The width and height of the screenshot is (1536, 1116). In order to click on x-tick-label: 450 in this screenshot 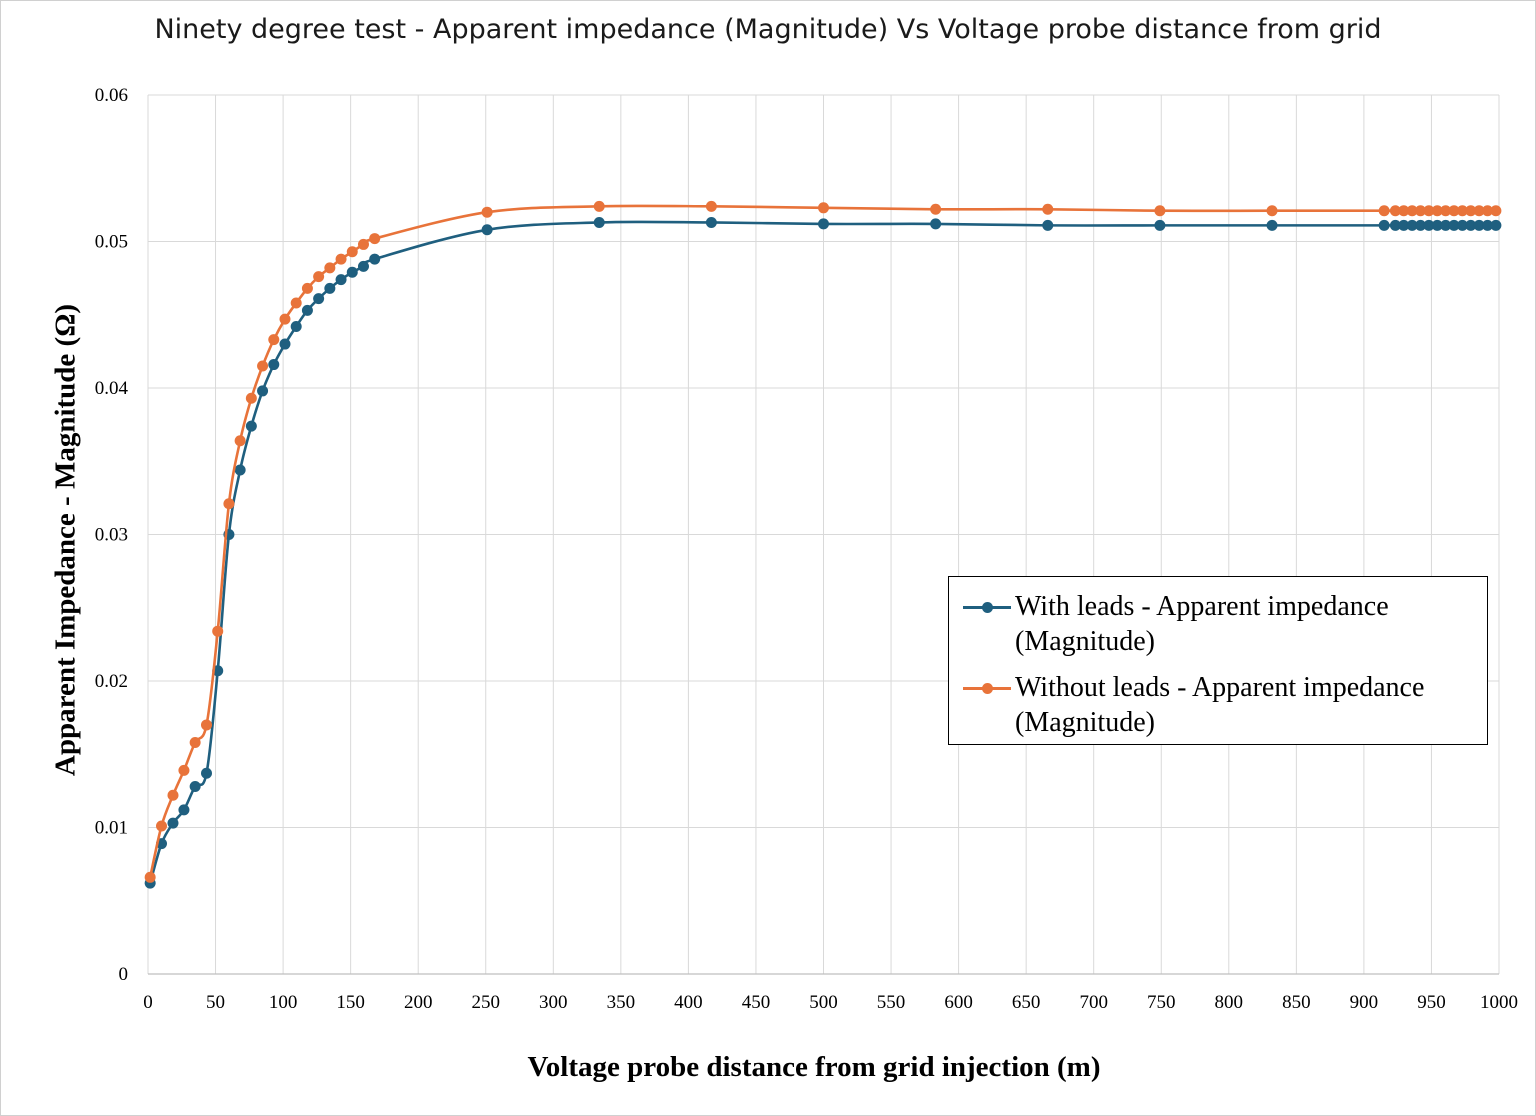, I will do `click(756, 1002)`.